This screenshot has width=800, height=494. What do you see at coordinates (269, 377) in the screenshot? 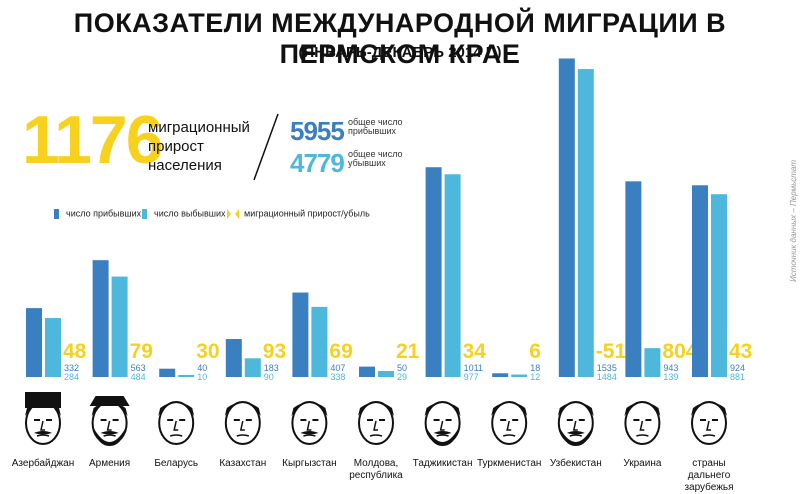
I see `value-label-departed: 90` at bounding box center [269, 377].